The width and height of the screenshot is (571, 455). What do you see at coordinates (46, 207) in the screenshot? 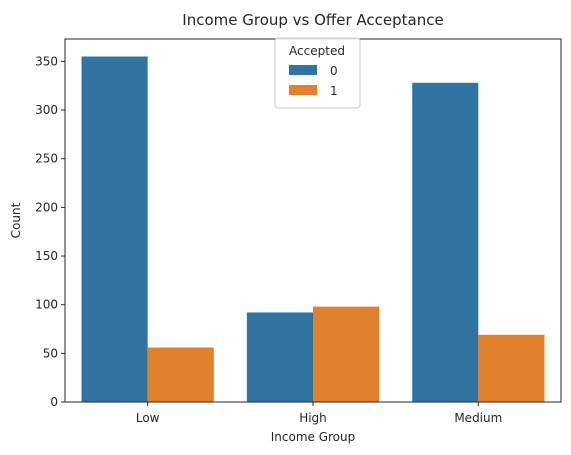
I see `y-tick-label: 200` at bounding box center [46, 207].